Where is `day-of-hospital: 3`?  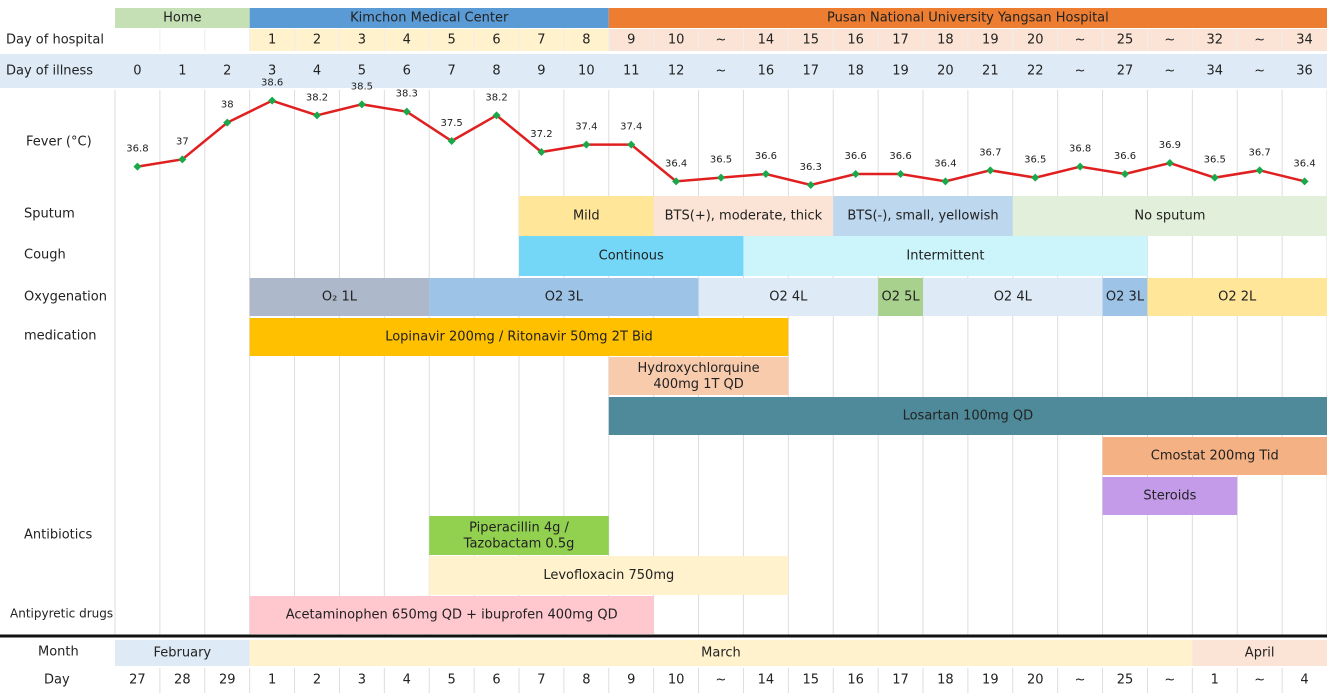
day-of-hospital: 3 is located at coordinates (362, 40).